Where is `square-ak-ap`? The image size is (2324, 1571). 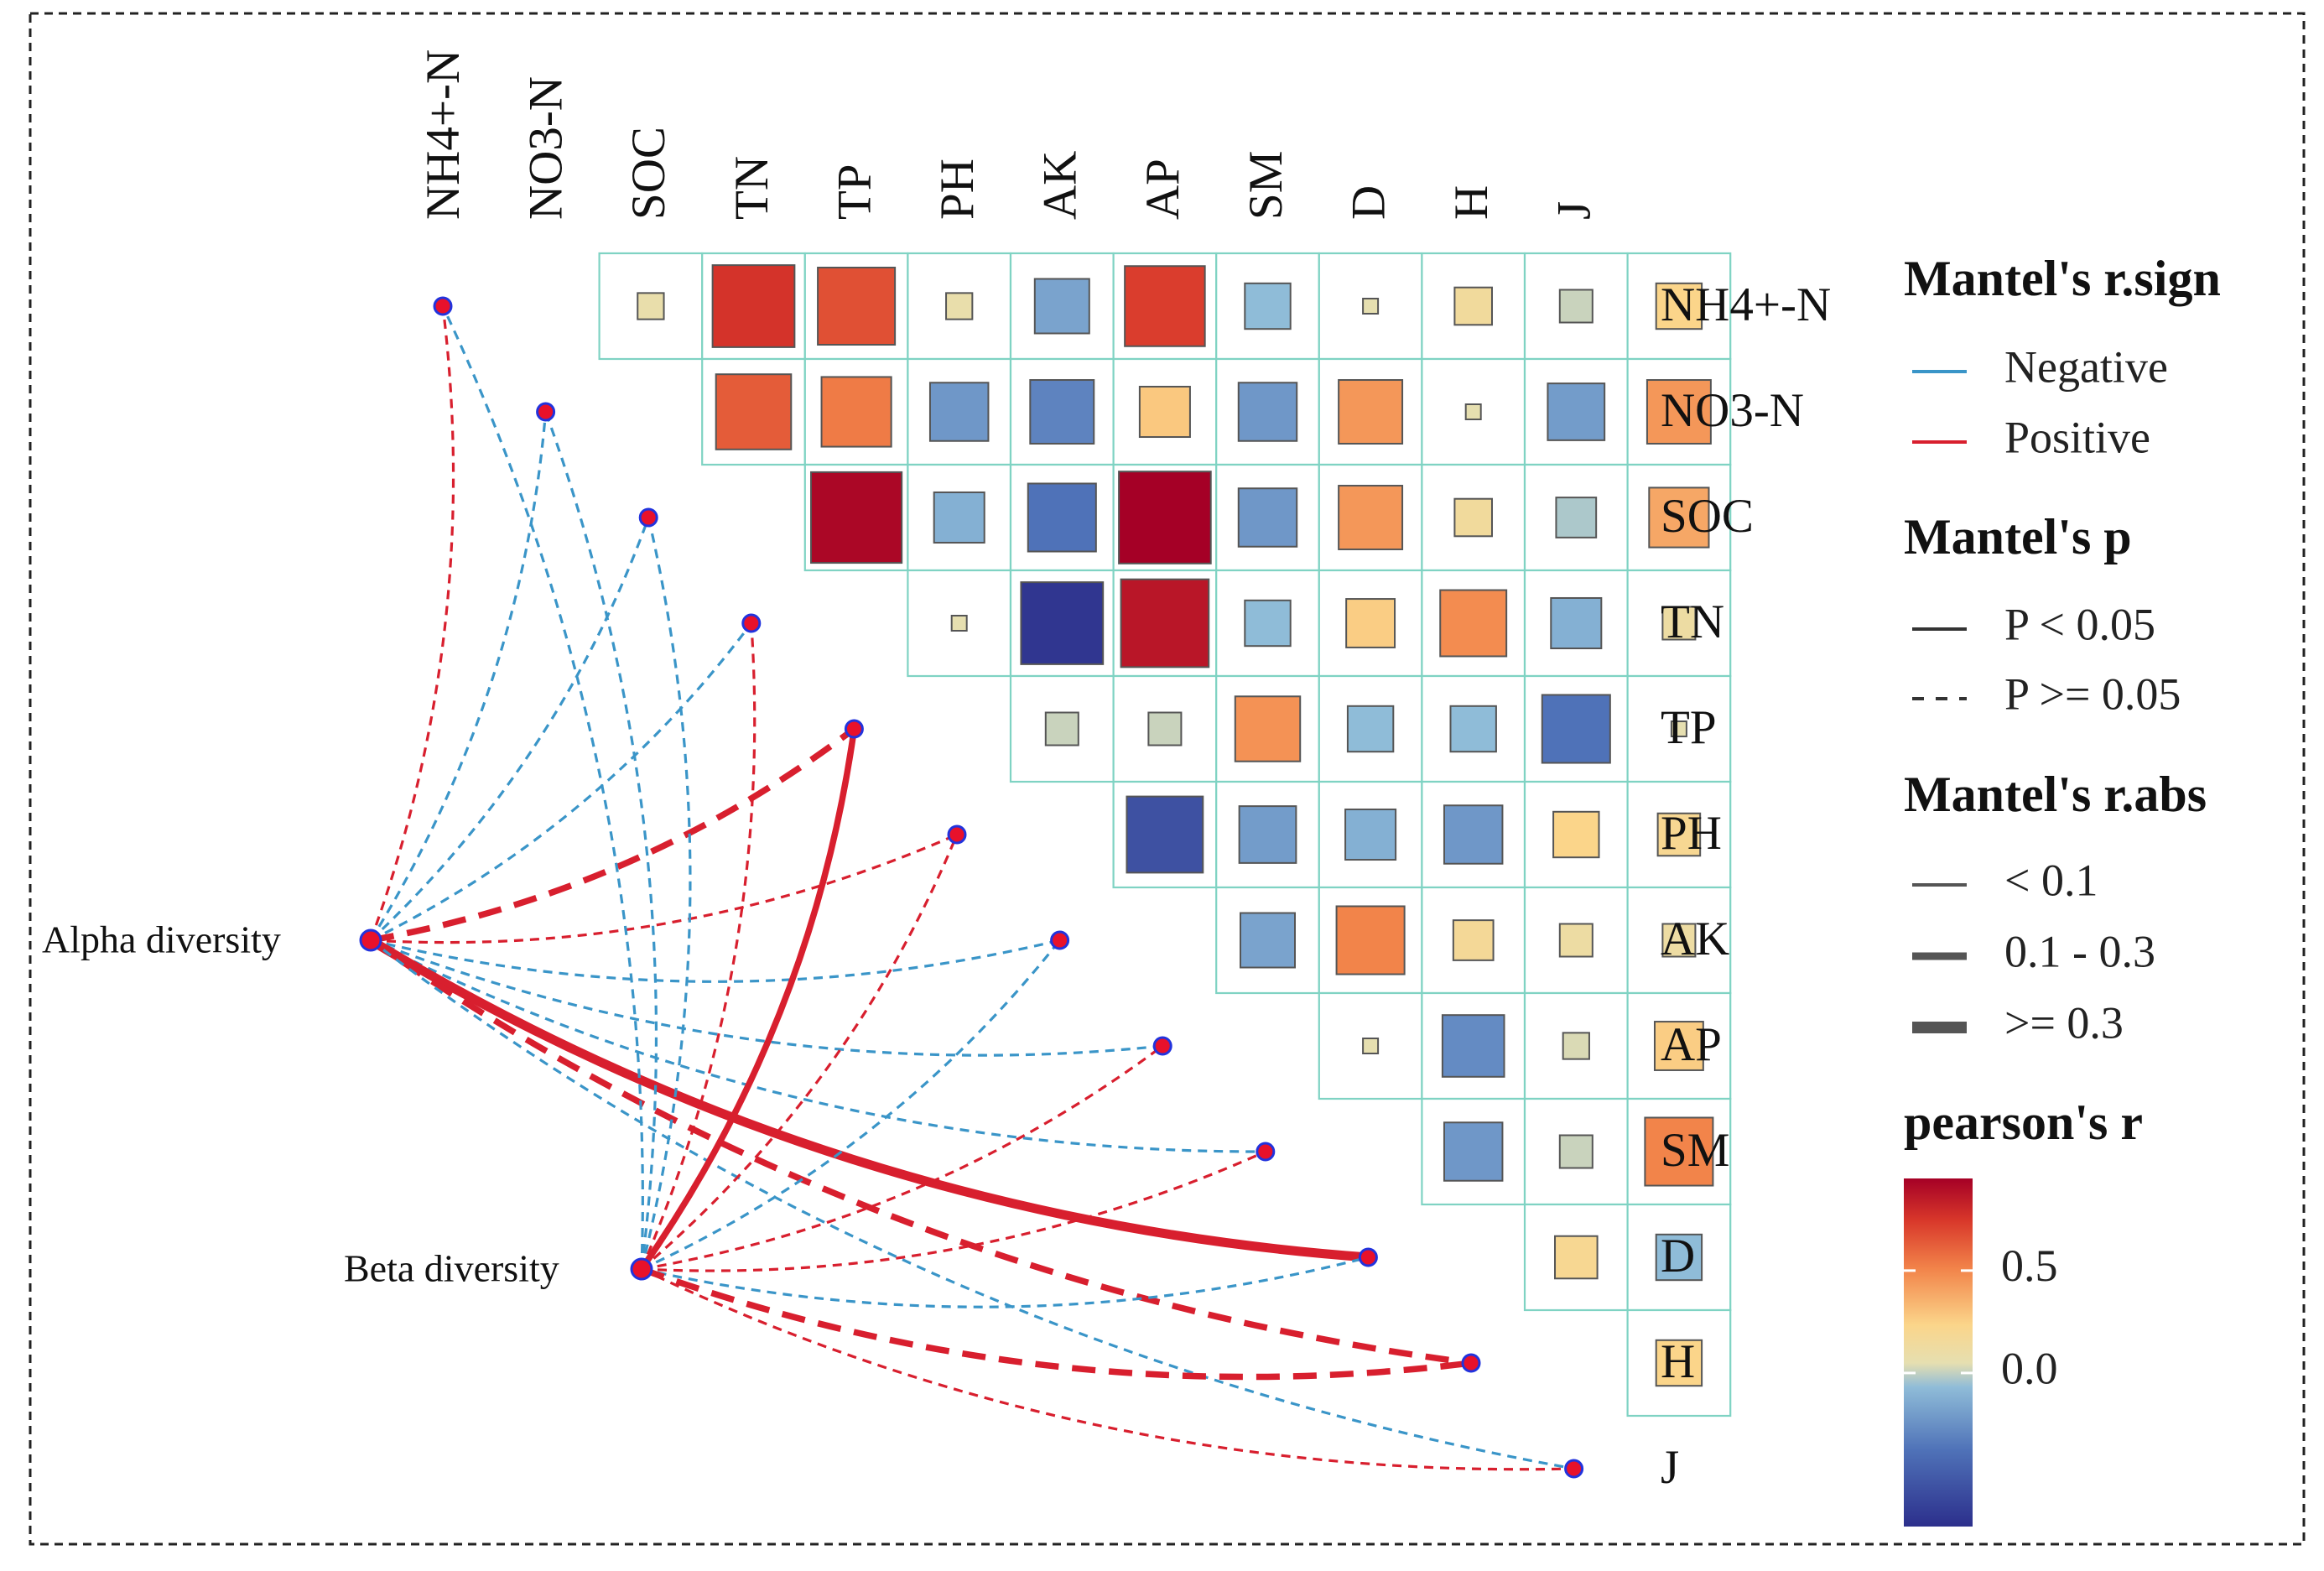 square-ak-ap is located at coordinates (1268, 940).